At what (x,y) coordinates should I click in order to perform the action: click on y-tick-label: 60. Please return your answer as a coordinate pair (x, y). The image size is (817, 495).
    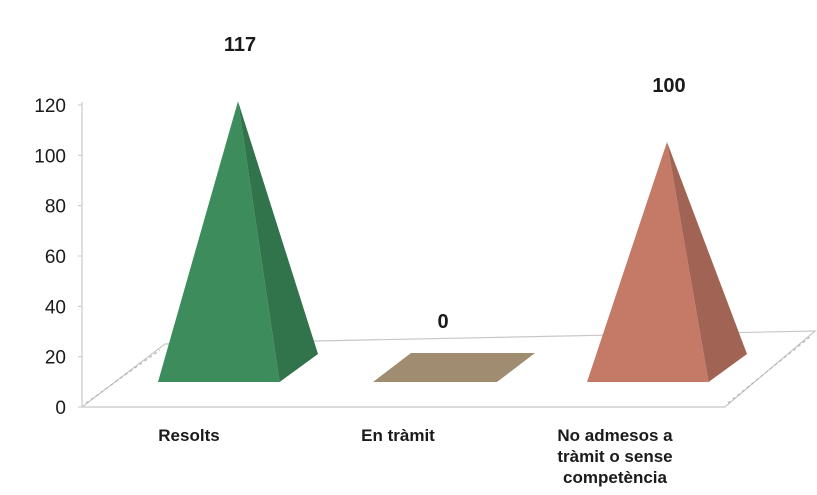
    Looking at the image, I should click on (55, 257).